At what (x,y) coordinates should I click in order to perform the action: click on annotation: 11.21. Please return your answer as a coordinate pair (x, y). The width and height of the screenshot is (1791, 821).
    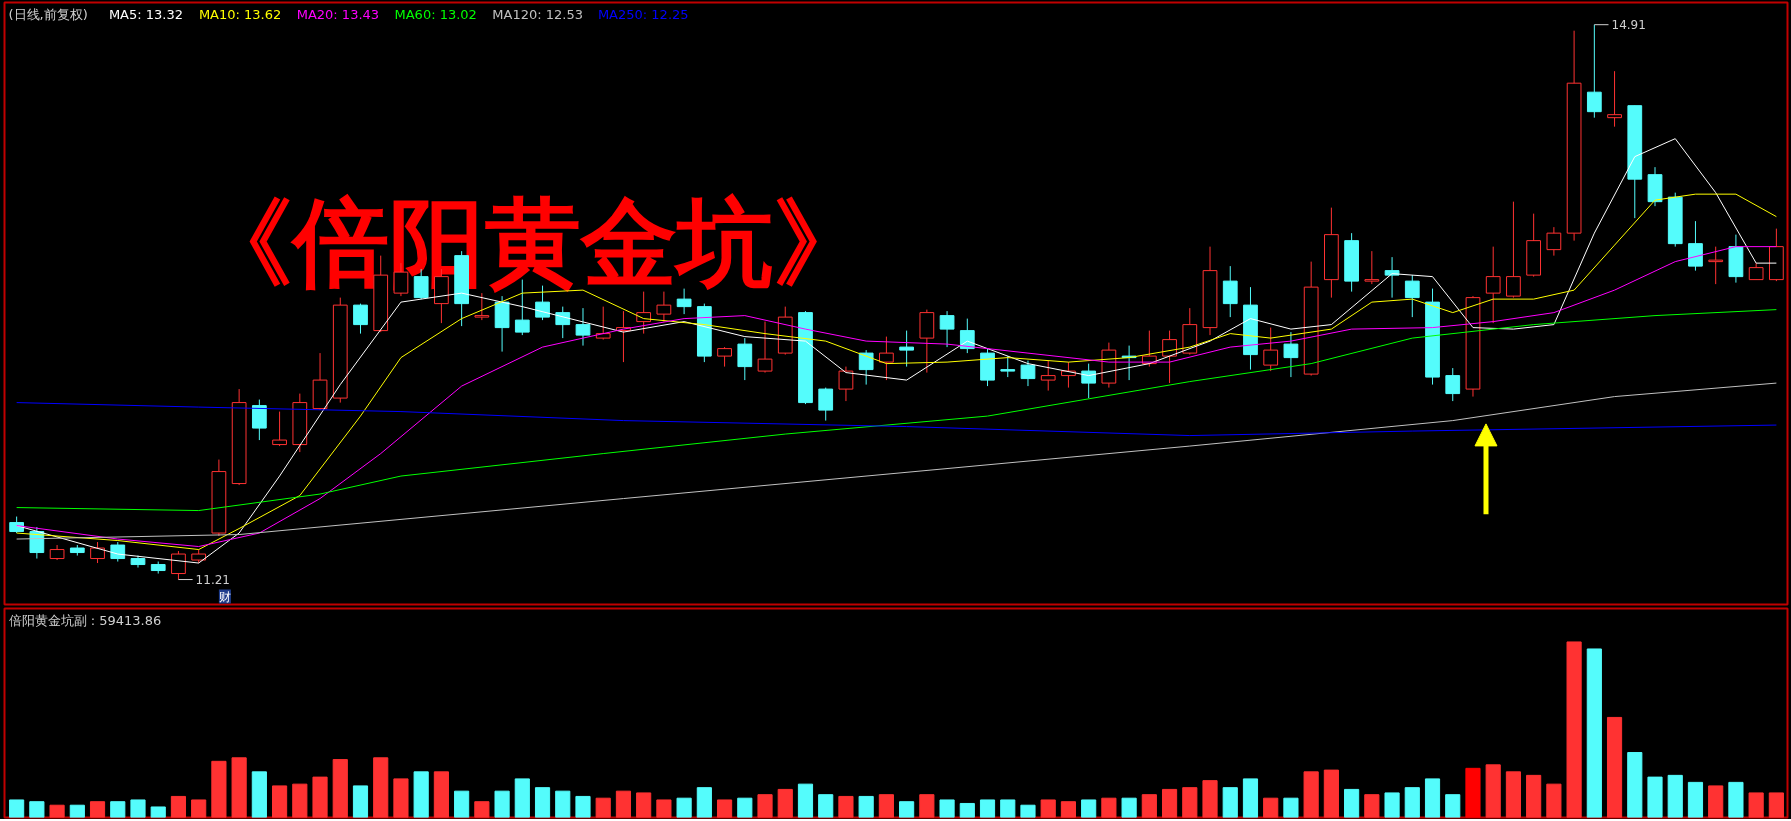
    Looking at the image, I should click on (212, 580).